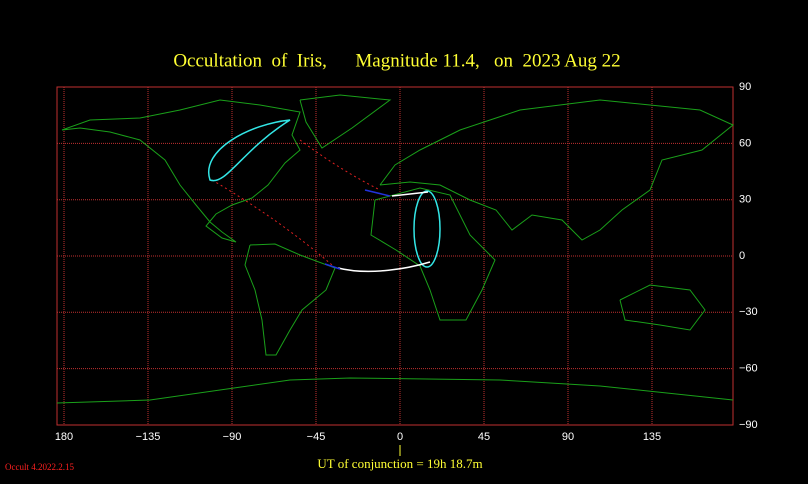 Image resolution: width=808 pixels, height=484 pixels. Describe the element at coordinates (400, 437) in the screenshot. I see `x-tick-label: 0` at that location.